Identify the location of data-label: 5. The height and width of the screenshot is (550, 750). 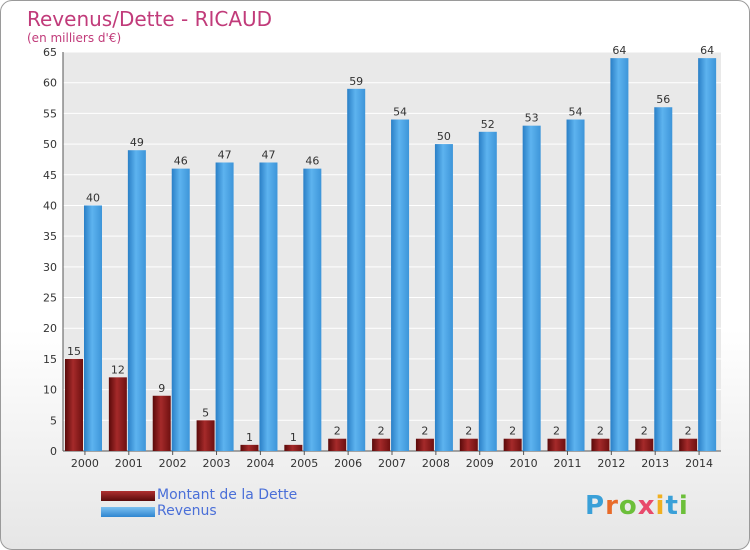
(205, 412).